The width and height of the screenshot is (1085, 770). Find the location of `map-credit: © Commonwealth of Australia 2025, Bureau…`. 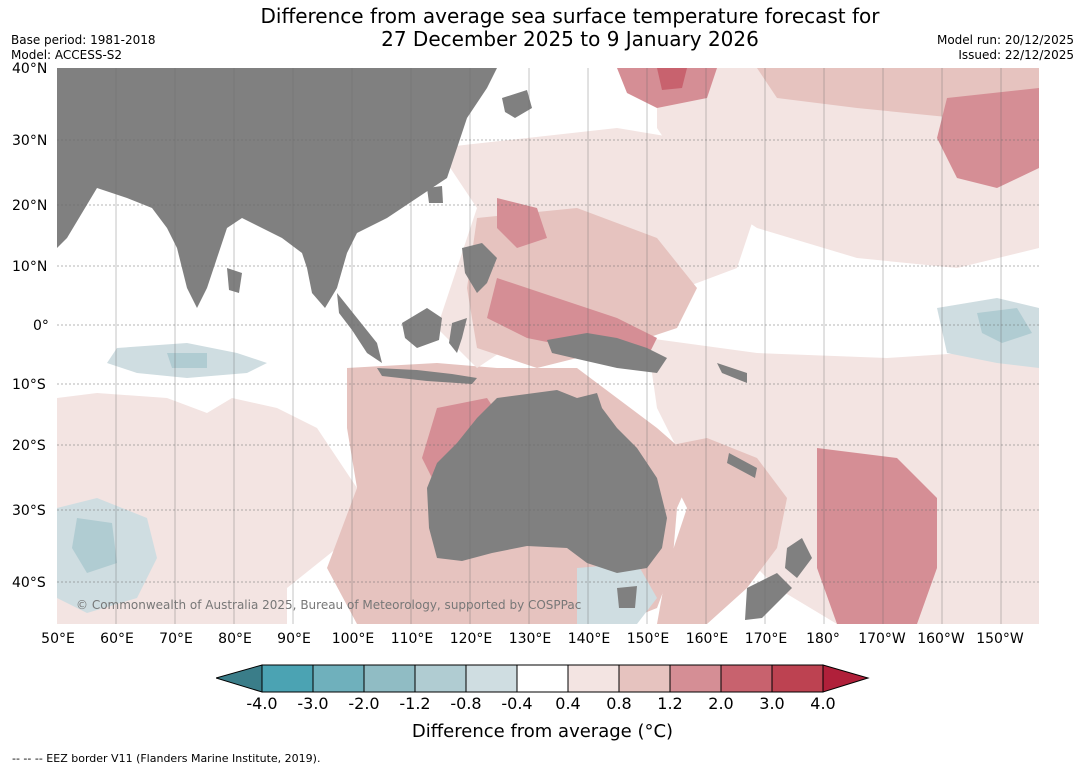

map-credit: © Commonwealth of Australia 2025, Bureau… is located at coordinates (329, 605).